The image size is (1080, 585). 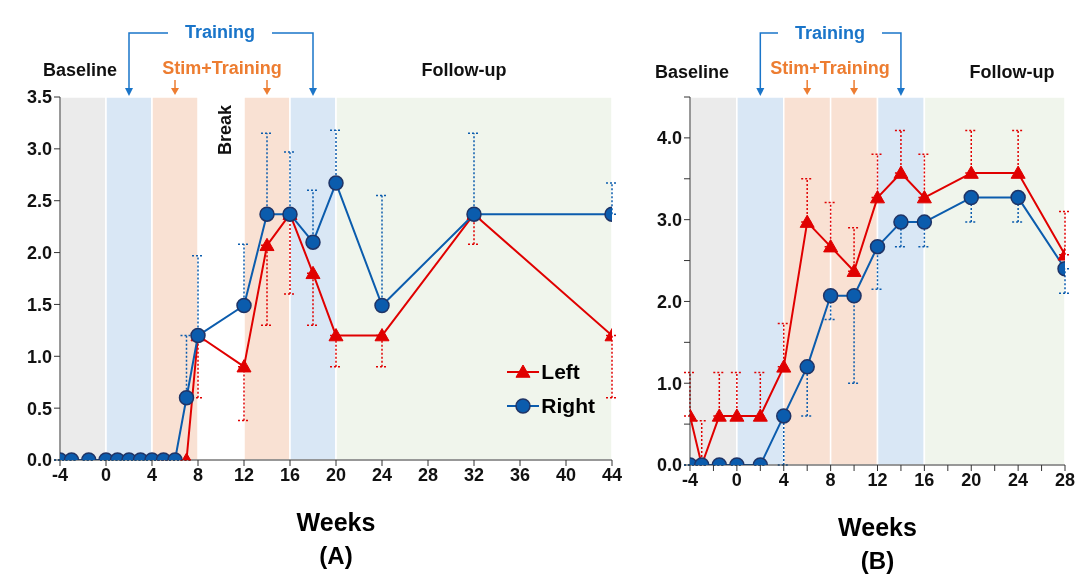 I want to click on x-tick-label: 44, so click(x=612, y=474).